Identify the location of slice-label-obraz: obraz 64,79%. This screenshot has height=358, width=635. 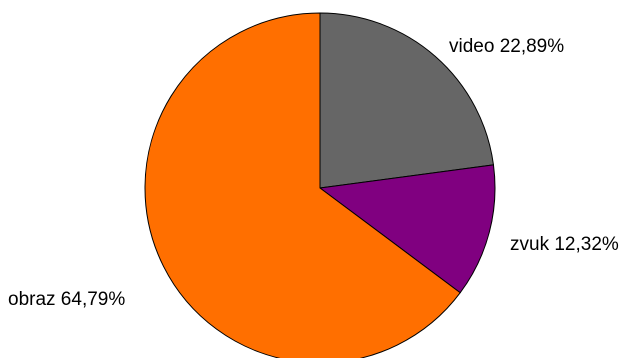
(66, 299).